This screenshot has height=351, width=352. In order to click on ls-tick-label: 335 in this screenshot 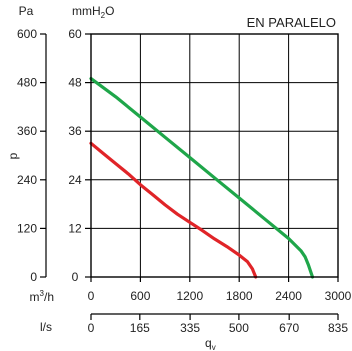, I will do `click(190, 328)`.